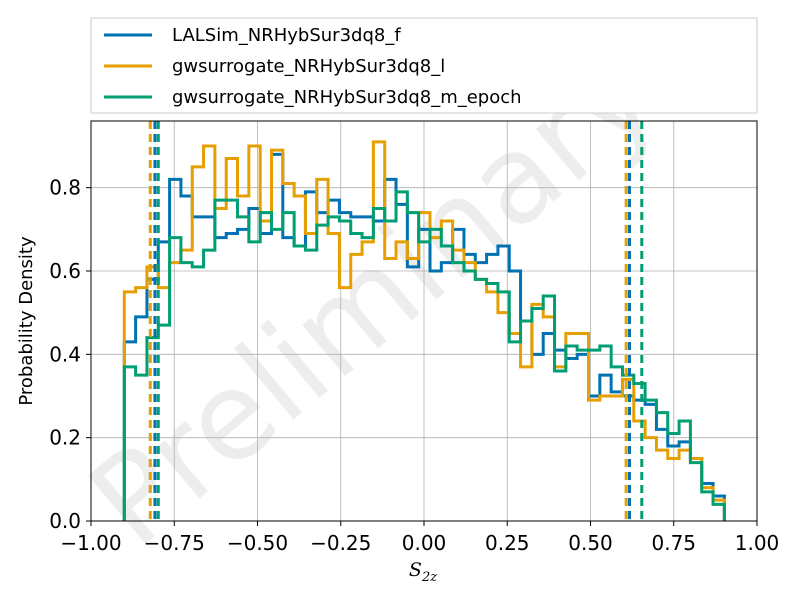  Describe the element at coordinates (340, 543) in the screenshot. I see `x-tick-label: −0.25` at that location.